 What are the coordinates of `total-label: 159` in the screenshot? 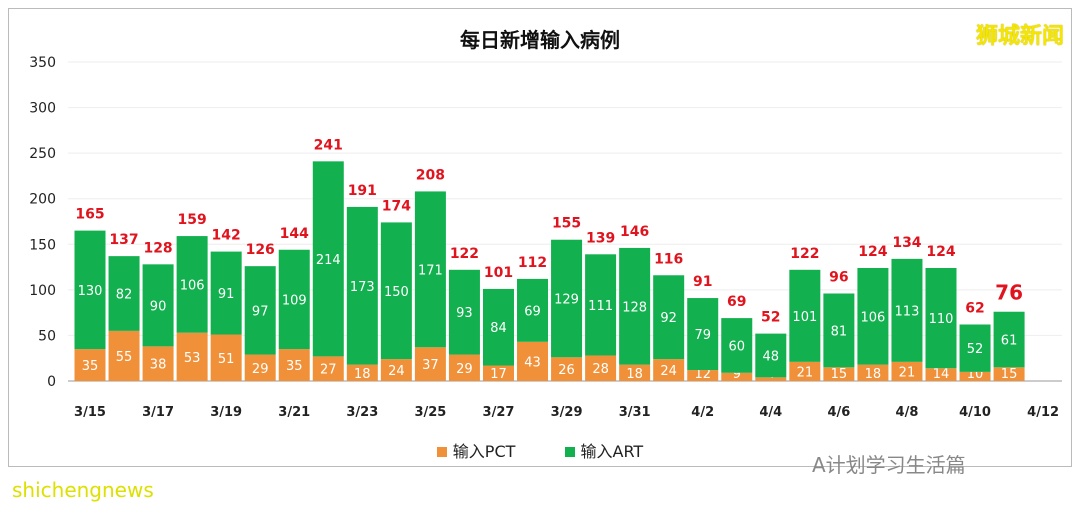 It's located at (192, 220).